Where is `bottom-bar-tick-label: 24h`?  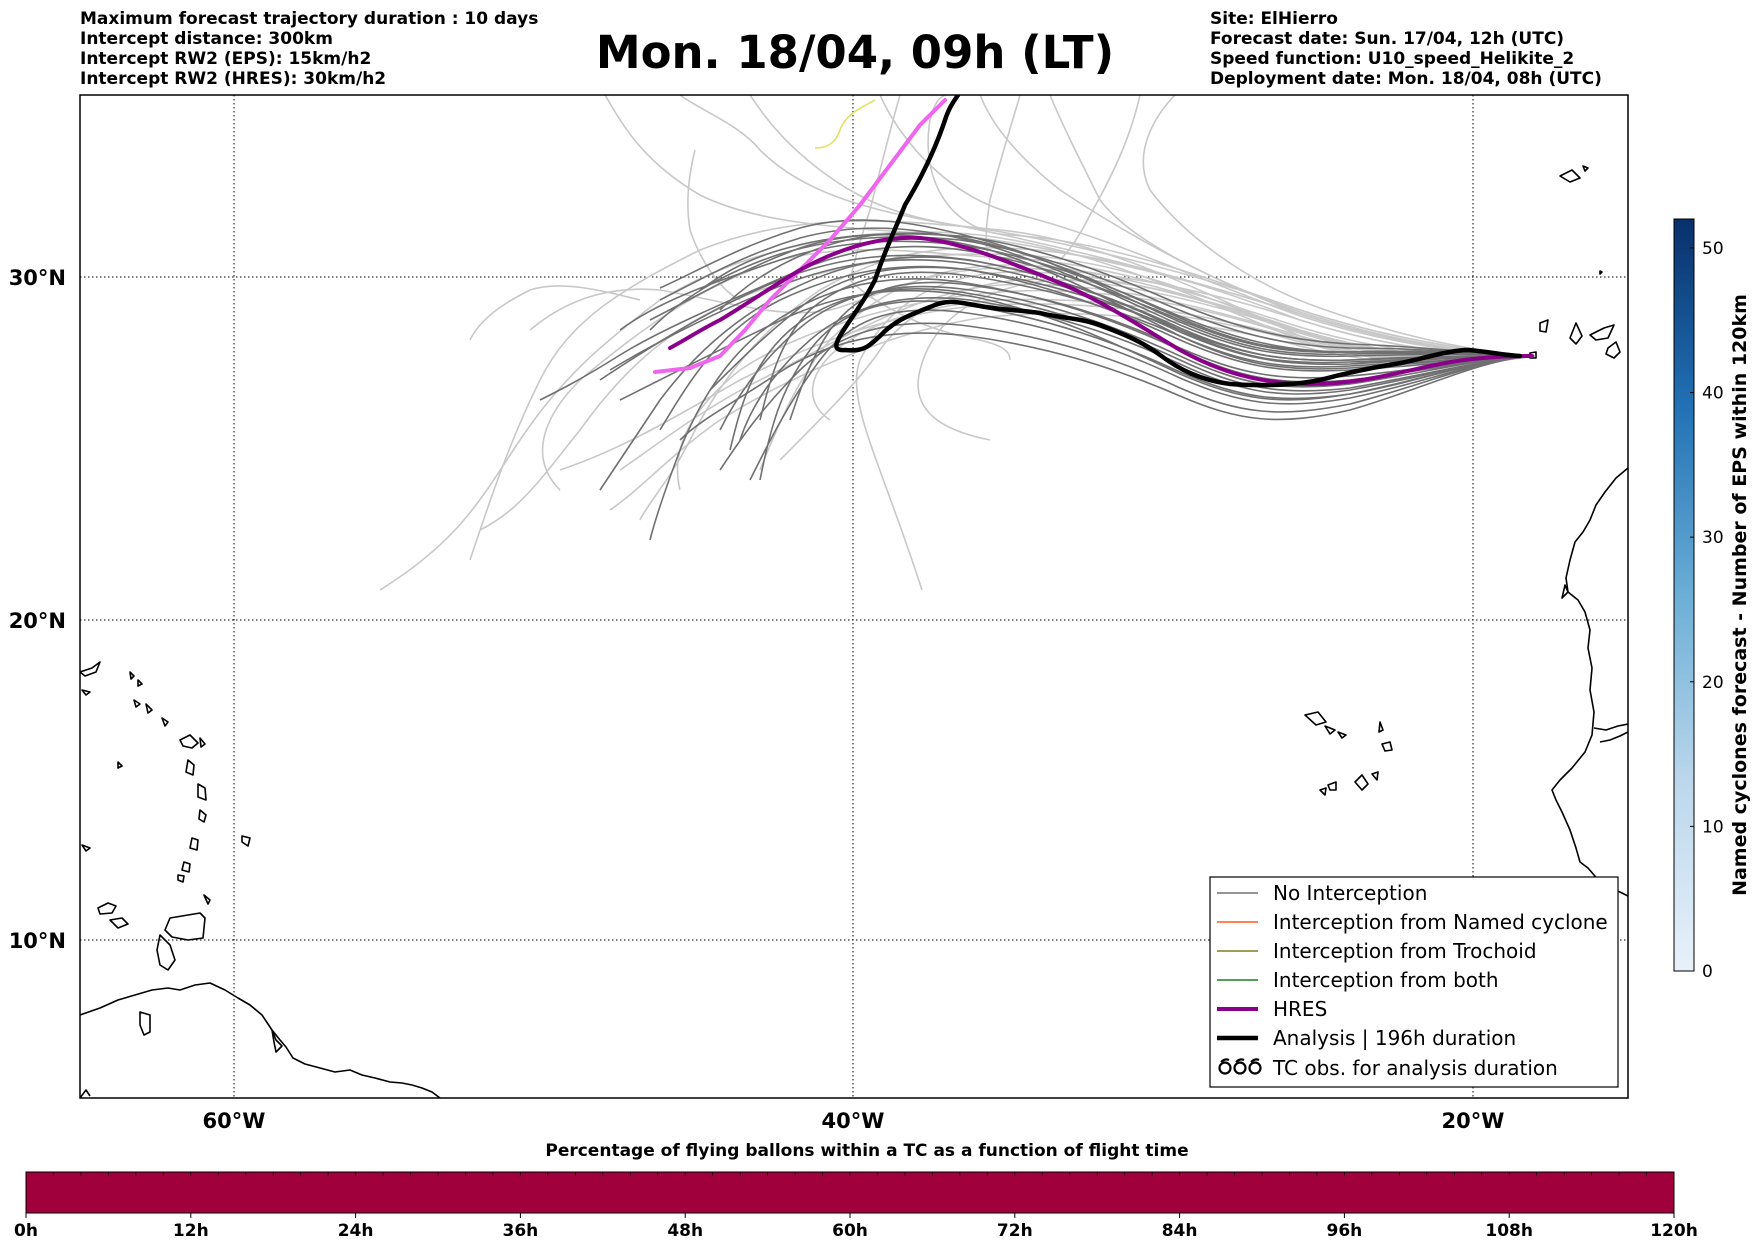
bottom-bar-tick-label: 24h is located at coordinates (356, 1231).